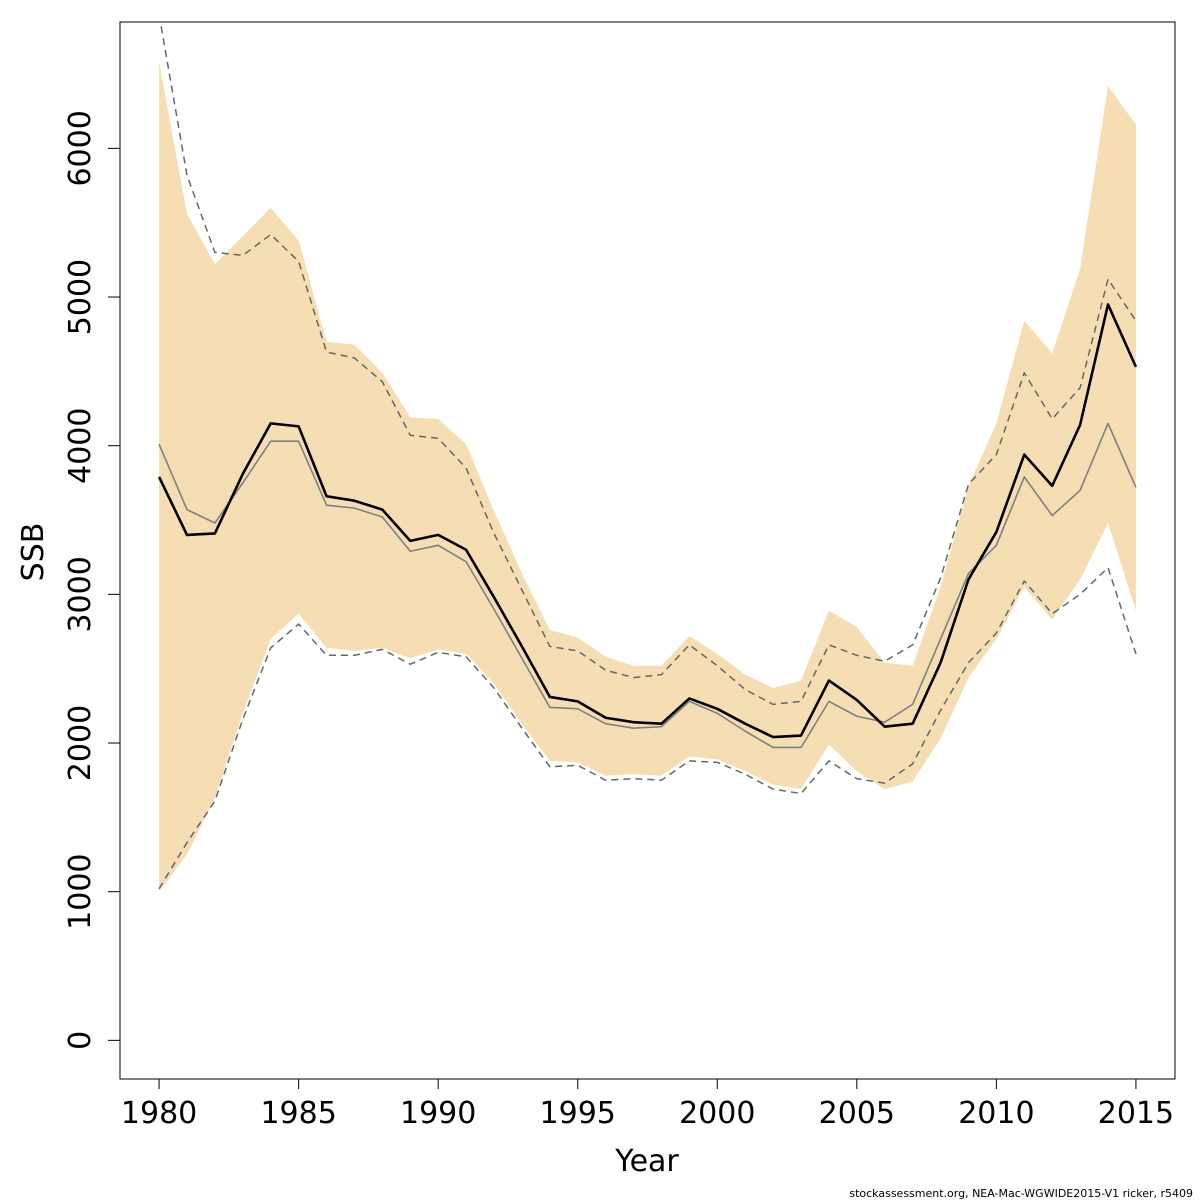 The height and width of the screenshot is (1200, 1200). What do you see at coordinates (80, 148) in the screenshot?
I see `y-tick-label: 6000` at bounding box center [80, 148].